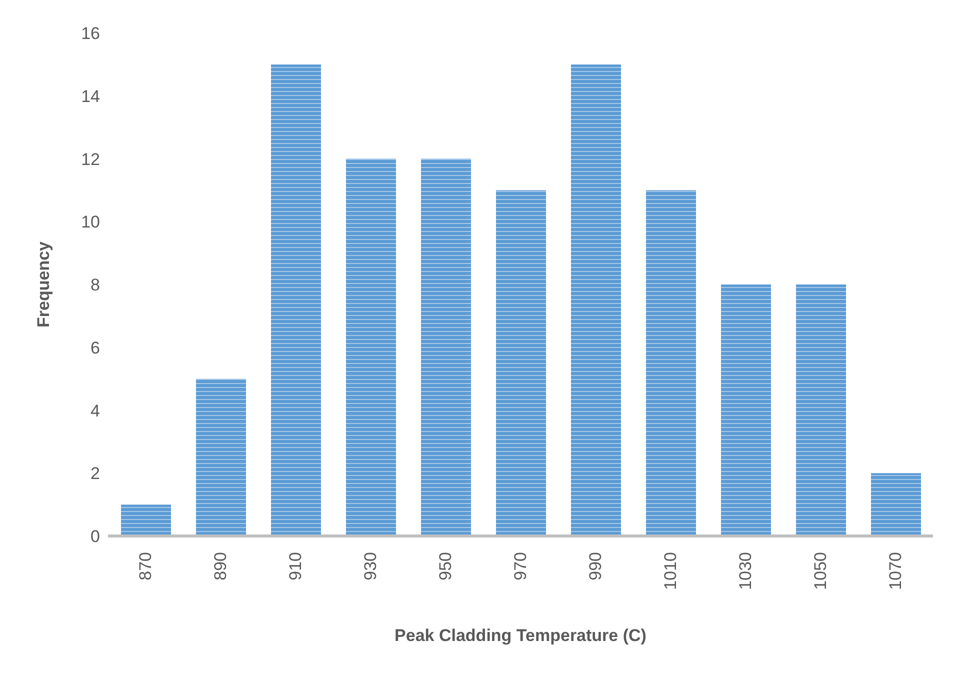  Describe the element at coordinates (820, 571) in the screenshot. I see `x-tick-label: 1050` at that location.